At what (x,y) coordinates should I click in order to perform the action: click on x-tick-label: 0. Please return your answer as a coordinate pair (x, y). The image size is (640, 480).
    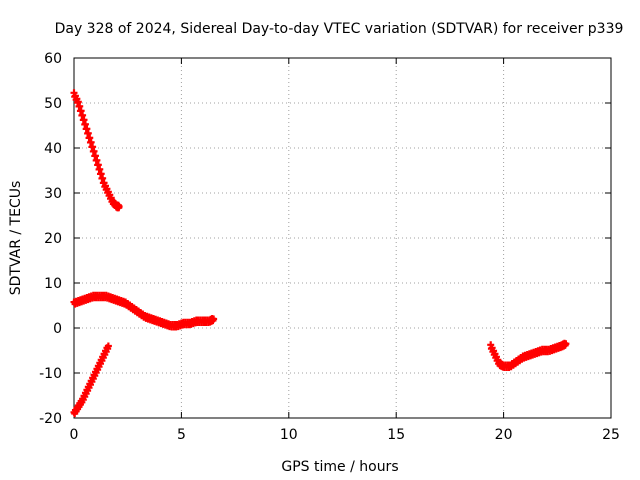
    Looking at the image, I should click on (74, 435).